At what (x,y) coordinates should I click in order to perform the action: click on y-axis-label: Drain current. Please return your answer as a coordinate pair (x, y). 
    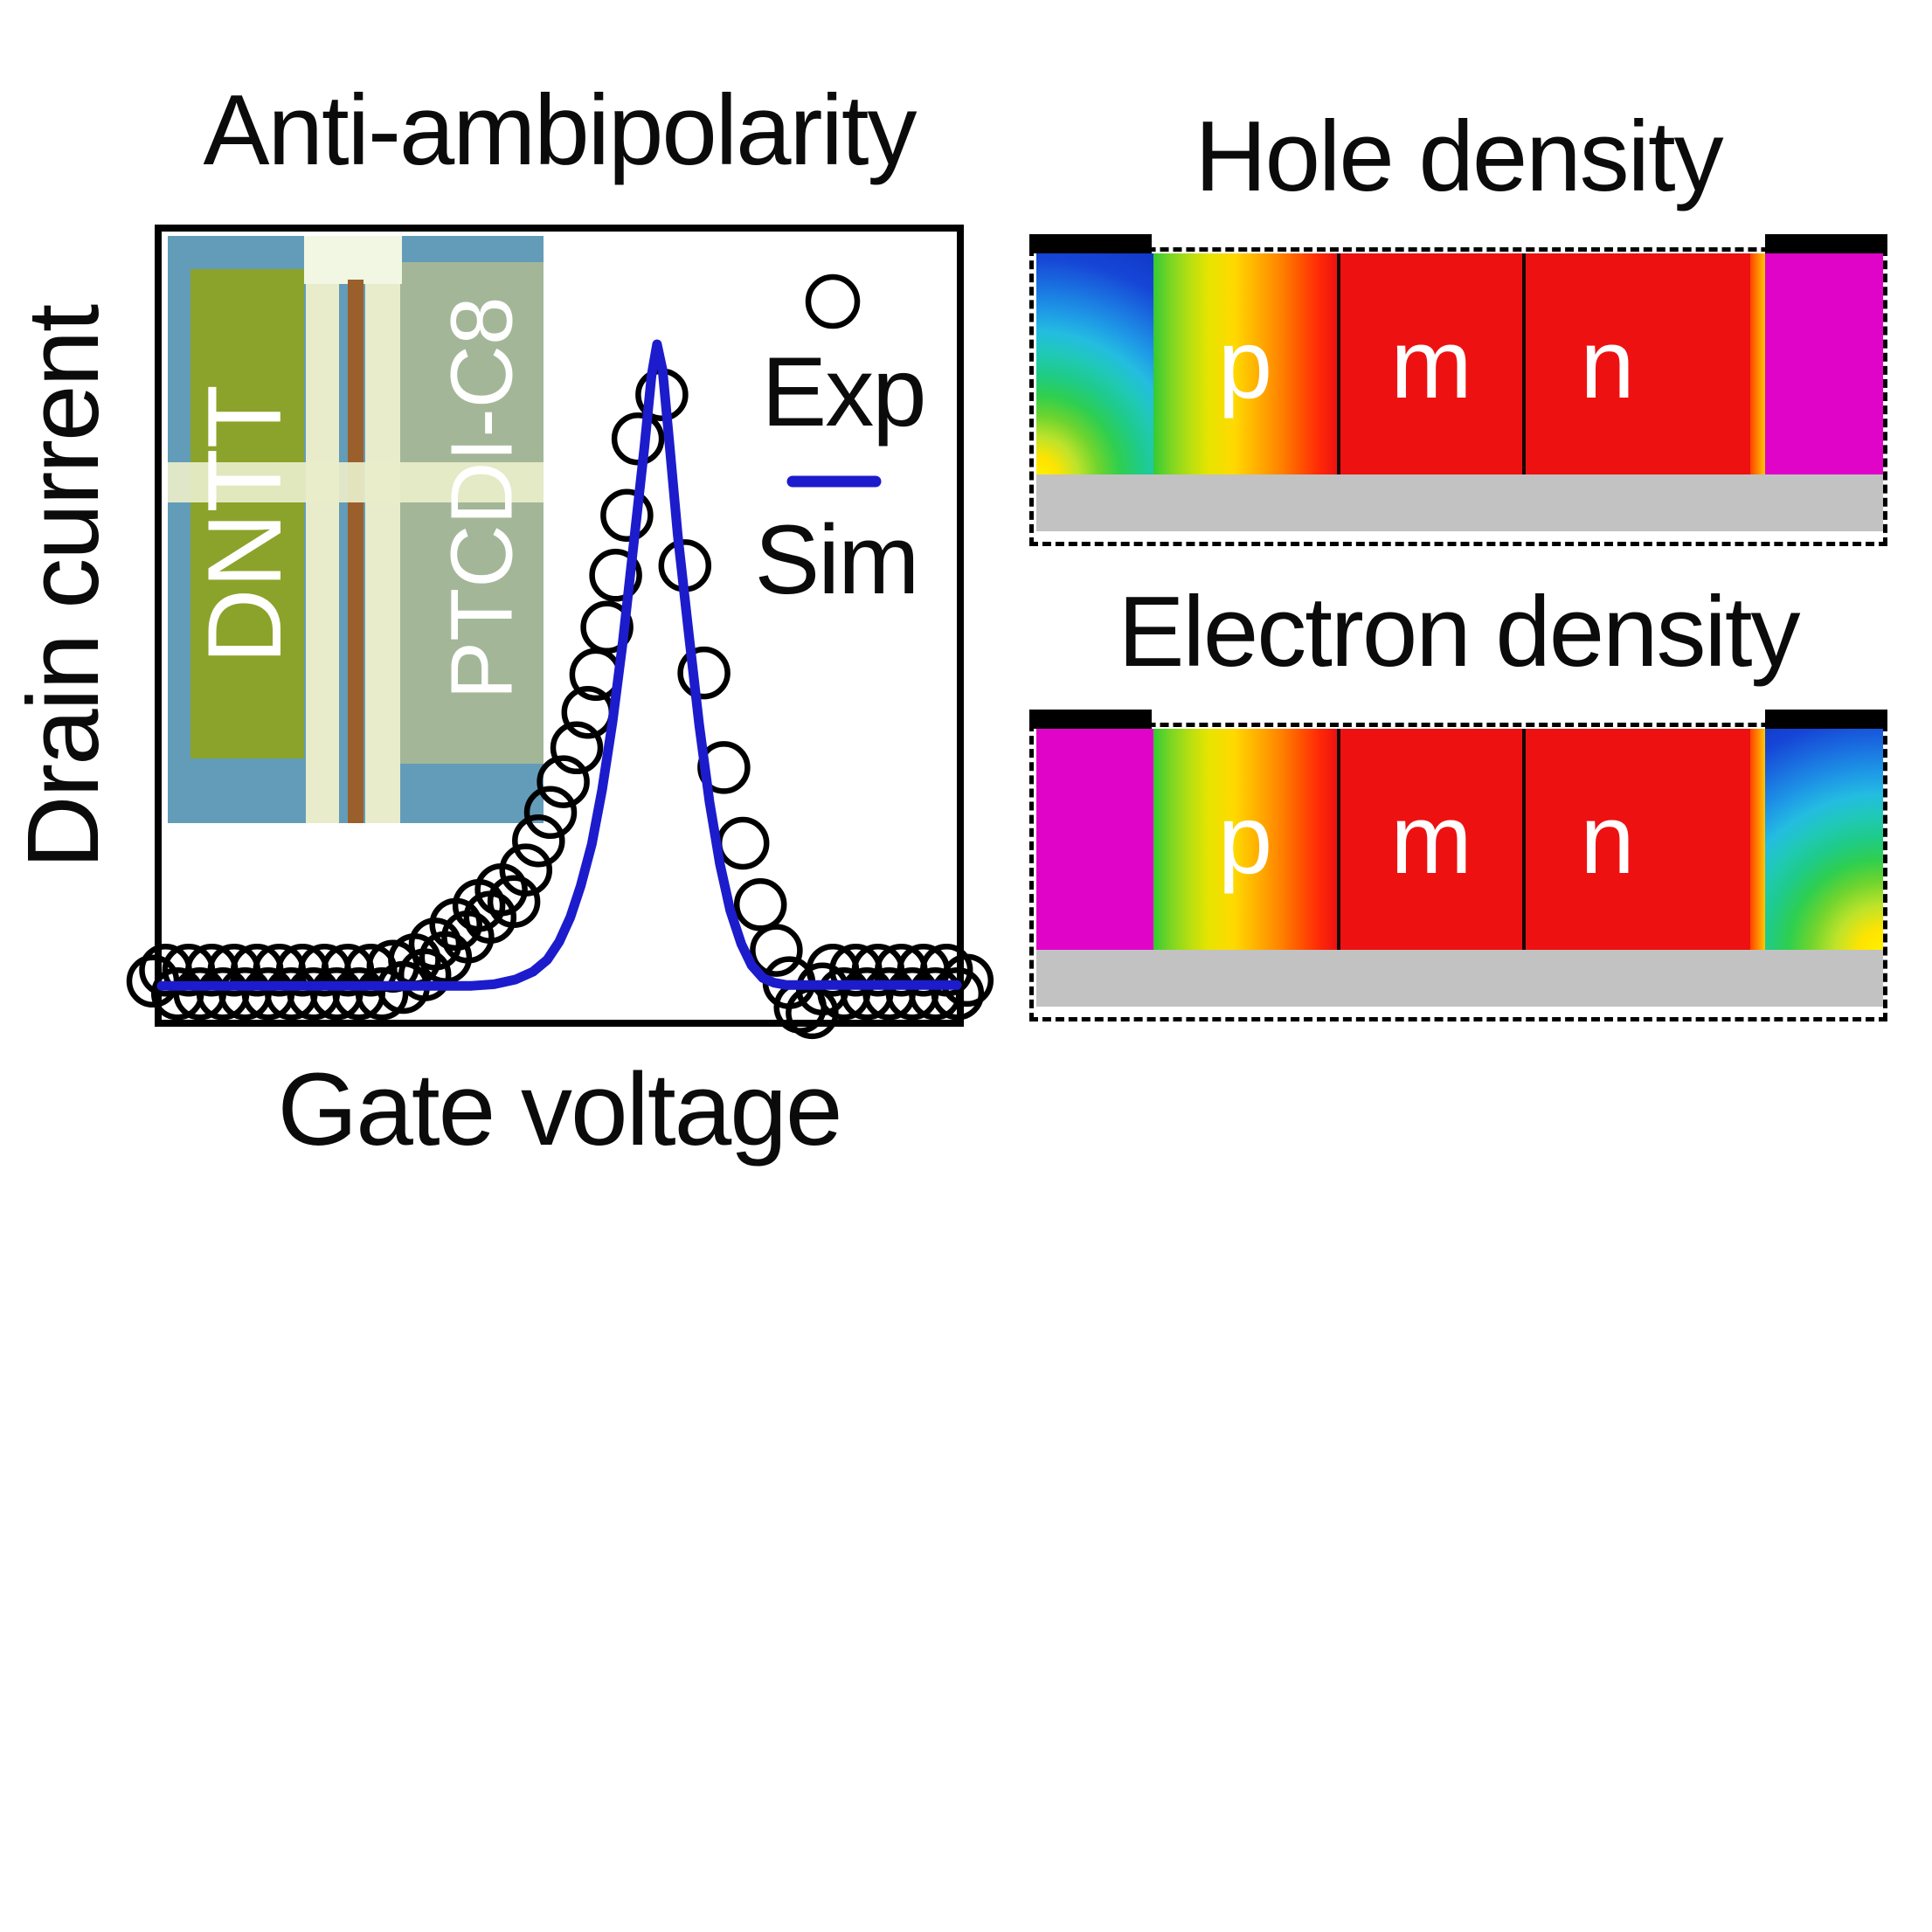
    Looking at the image, I should click on (63, 587).